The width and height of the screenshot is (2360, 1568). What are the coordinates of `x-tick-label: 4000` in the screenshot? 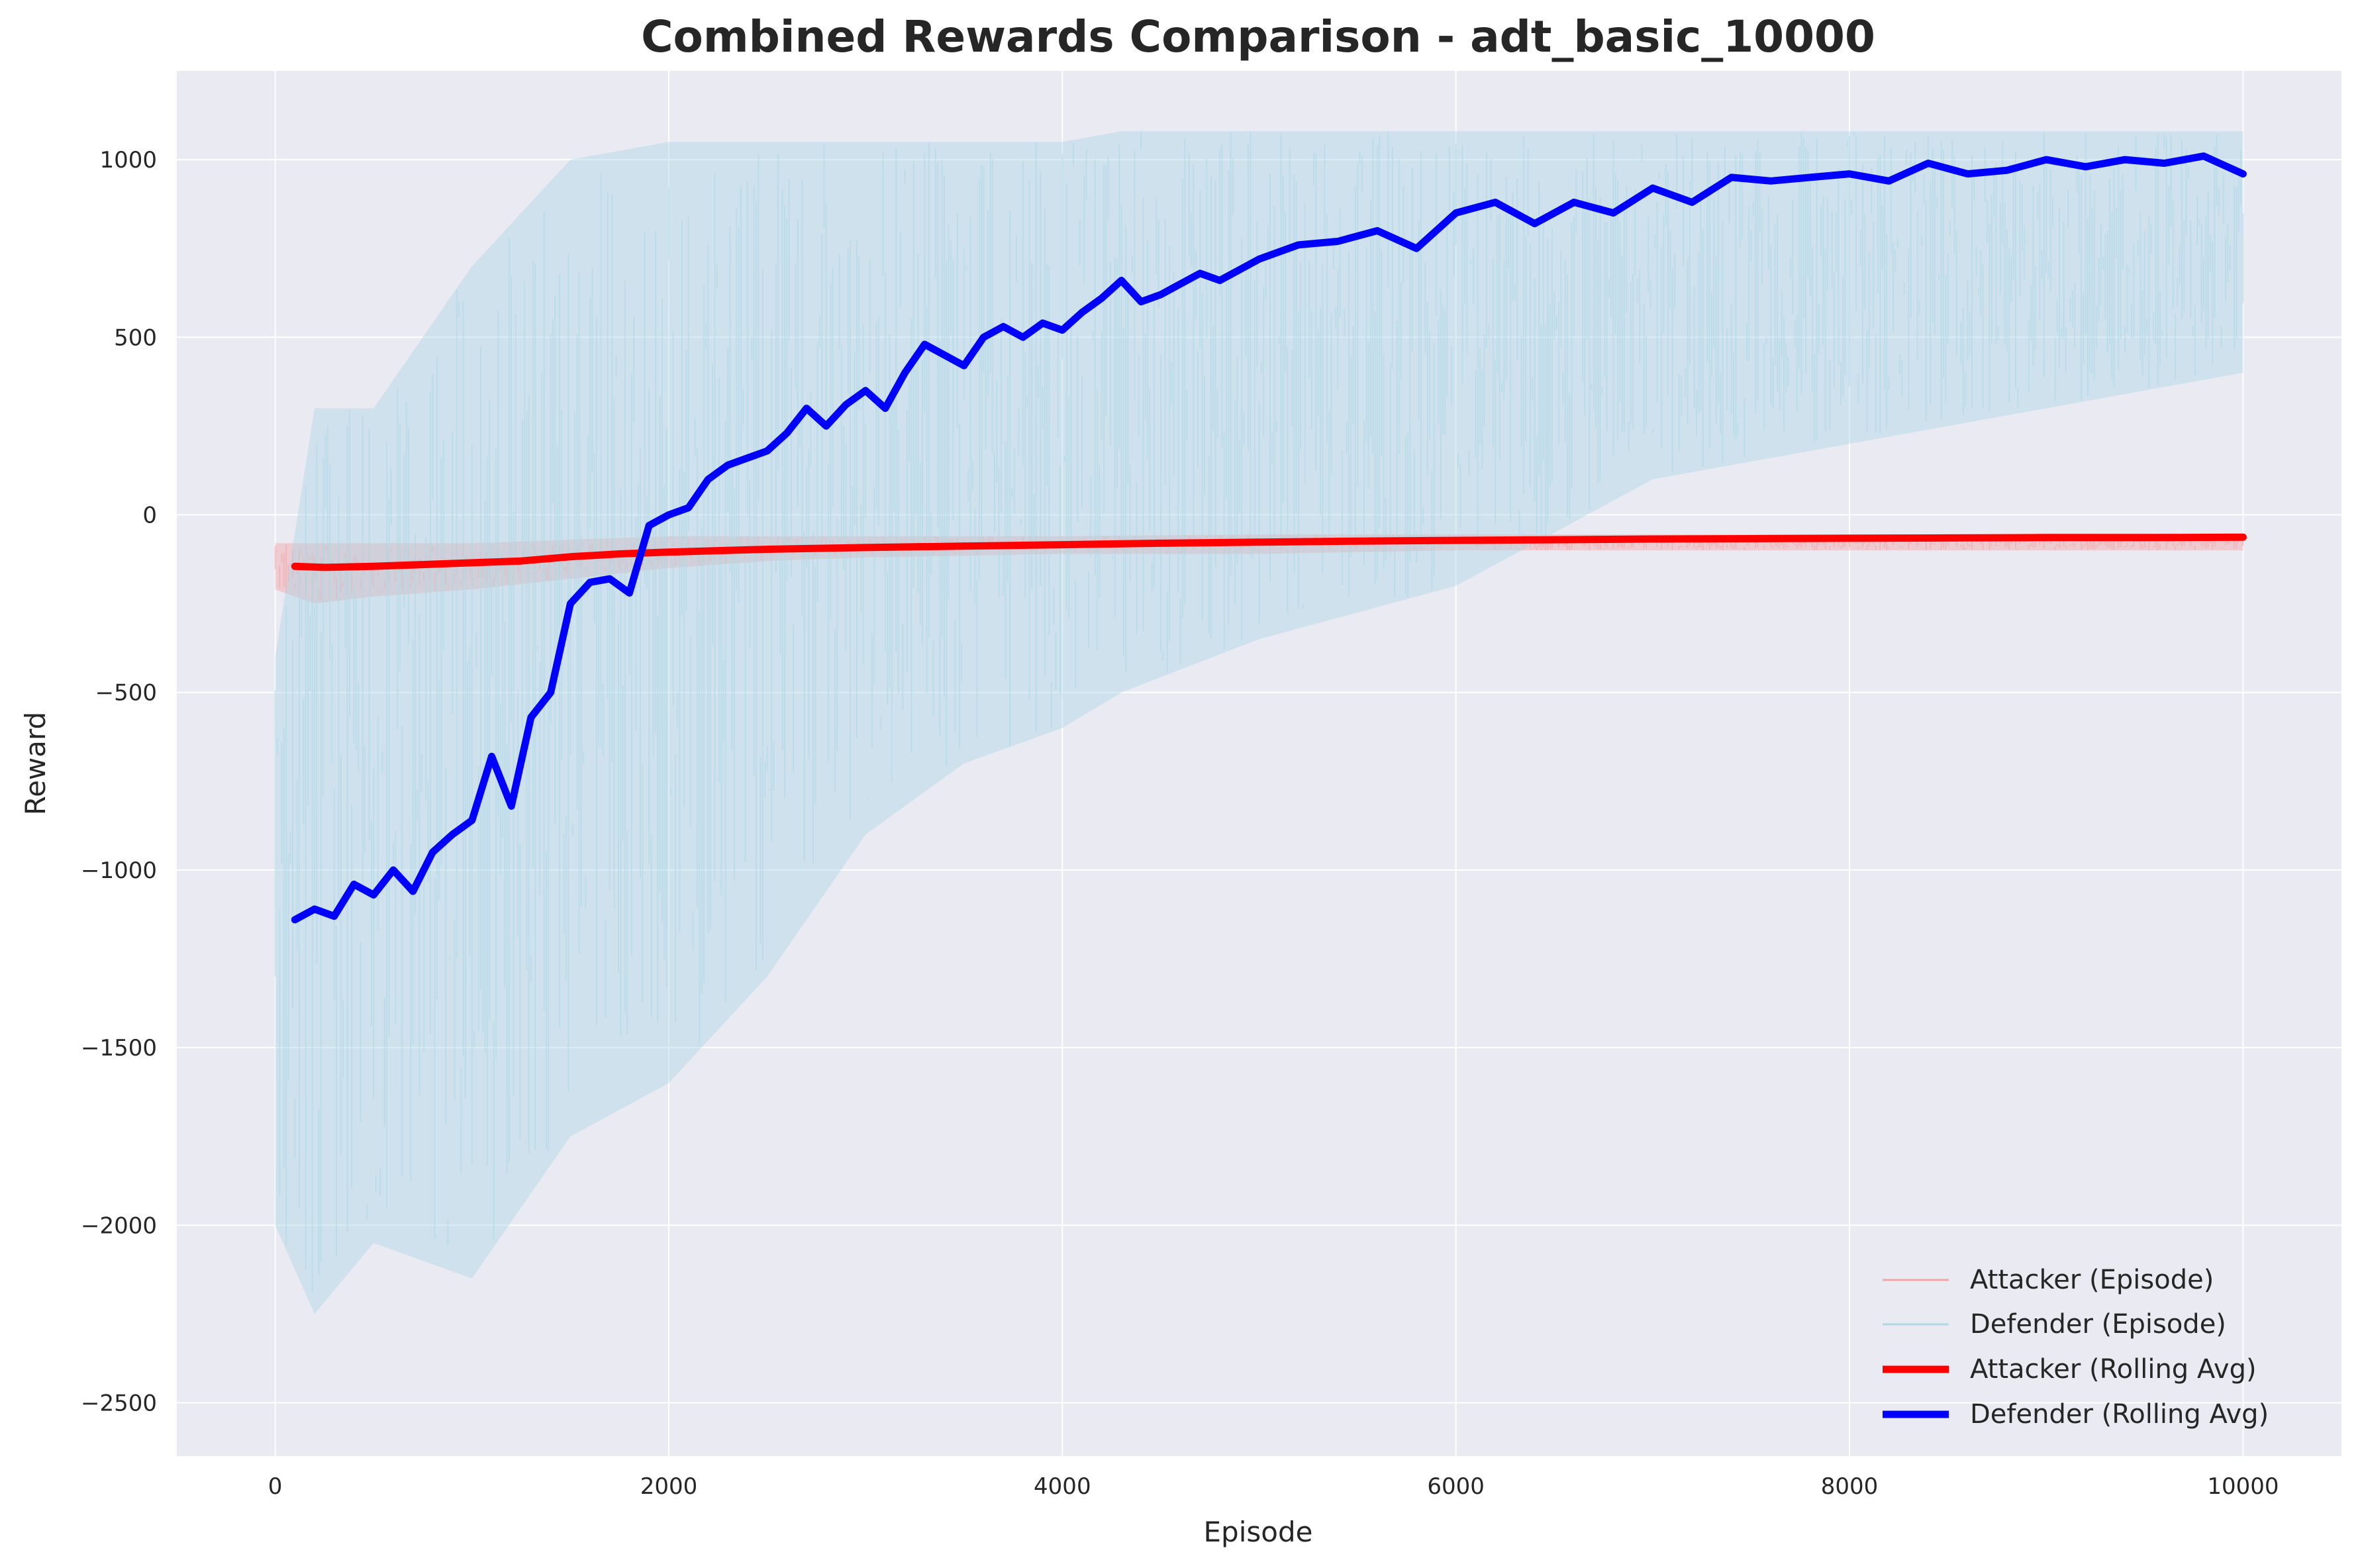 It's located at (1062, 1486).